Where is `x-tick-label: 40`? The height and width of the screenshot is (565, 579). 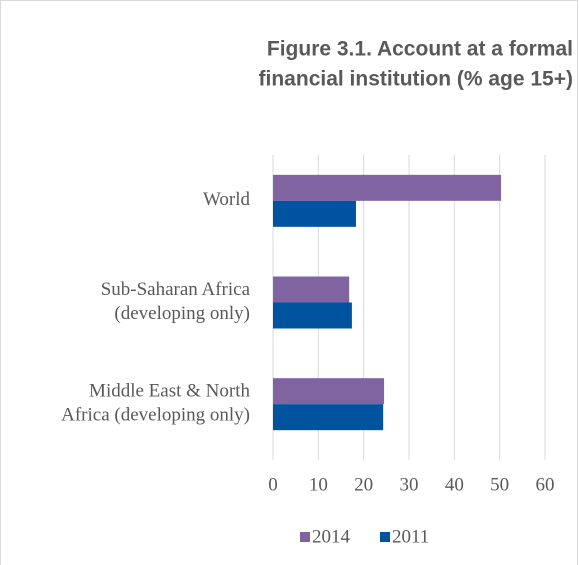
x-tick-label: 40 is located at coordinates (454, 484).